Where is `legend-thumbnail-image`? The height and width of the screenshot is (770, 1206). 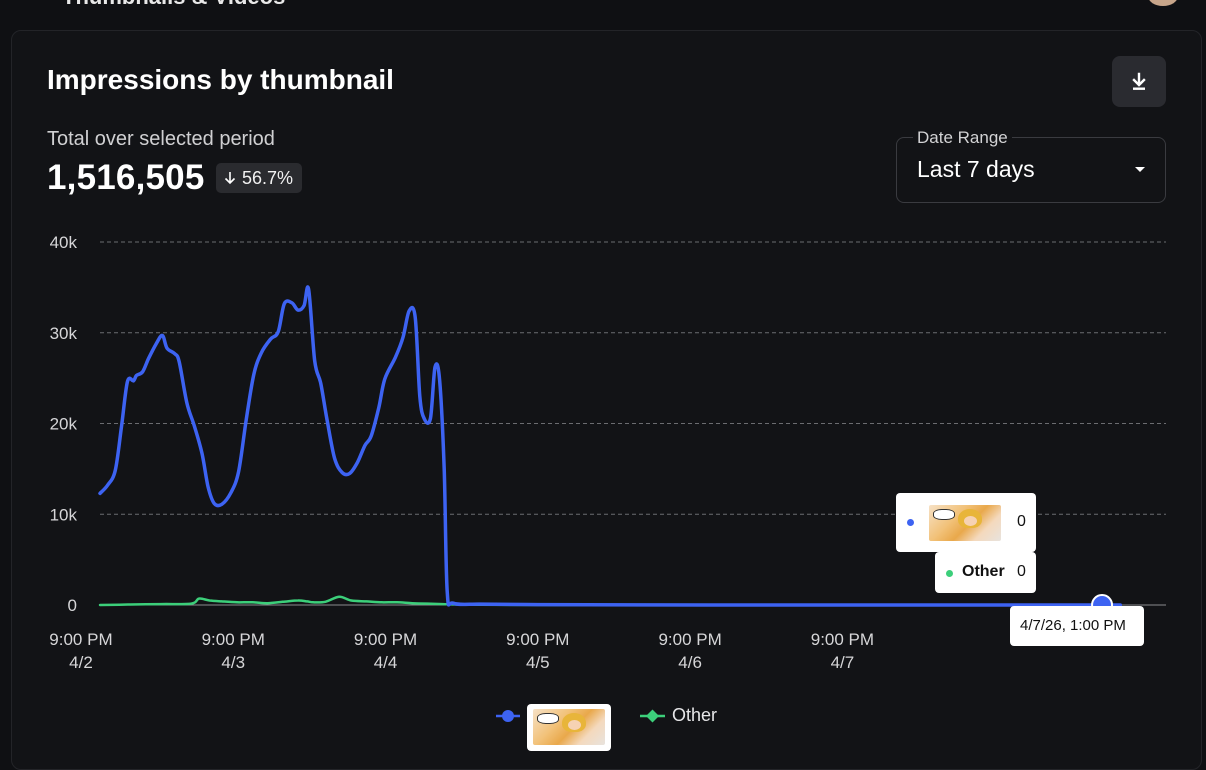 legend-thumbnail-image is located at coordinates (569, 727).